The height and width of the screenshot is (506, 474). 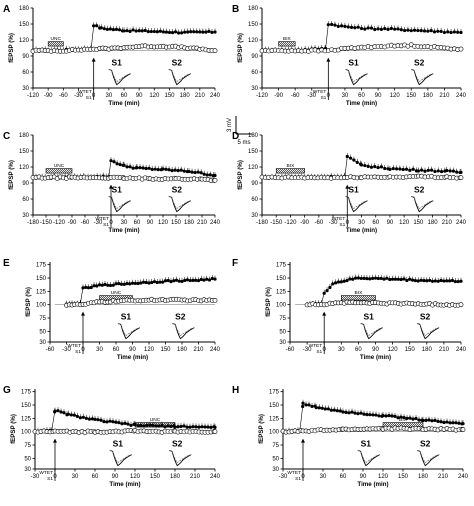 I want to click on y-tick-label: 120, so click(x=253, y=41).